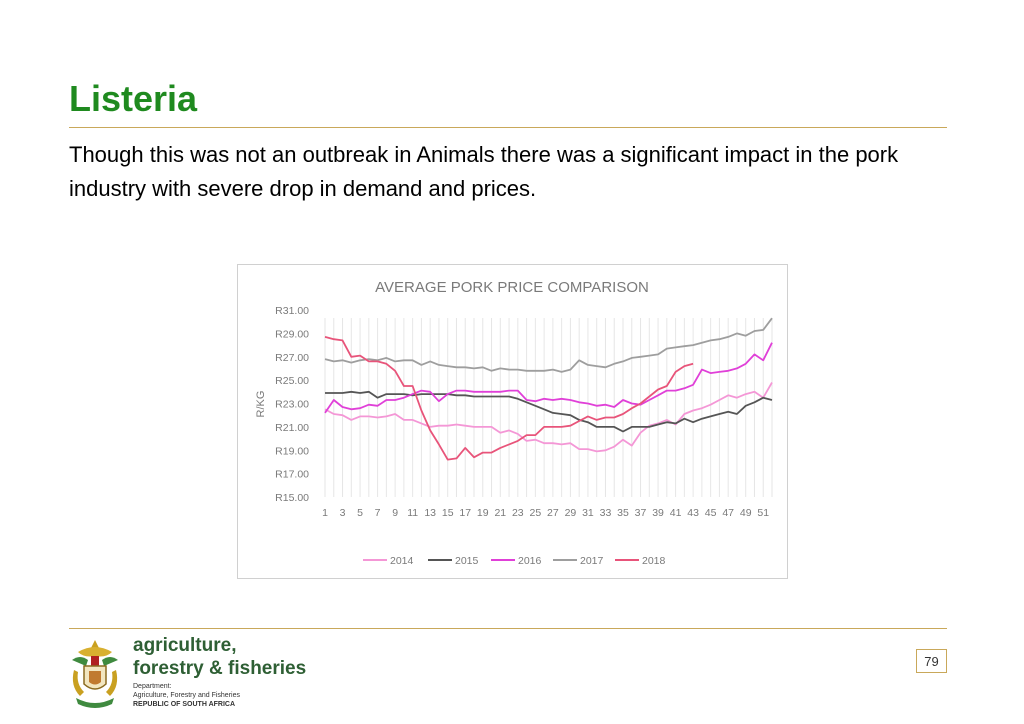 This screenshot has width=1024, height=724. I want to click on x-tick-label: 25, so click(536, 513).